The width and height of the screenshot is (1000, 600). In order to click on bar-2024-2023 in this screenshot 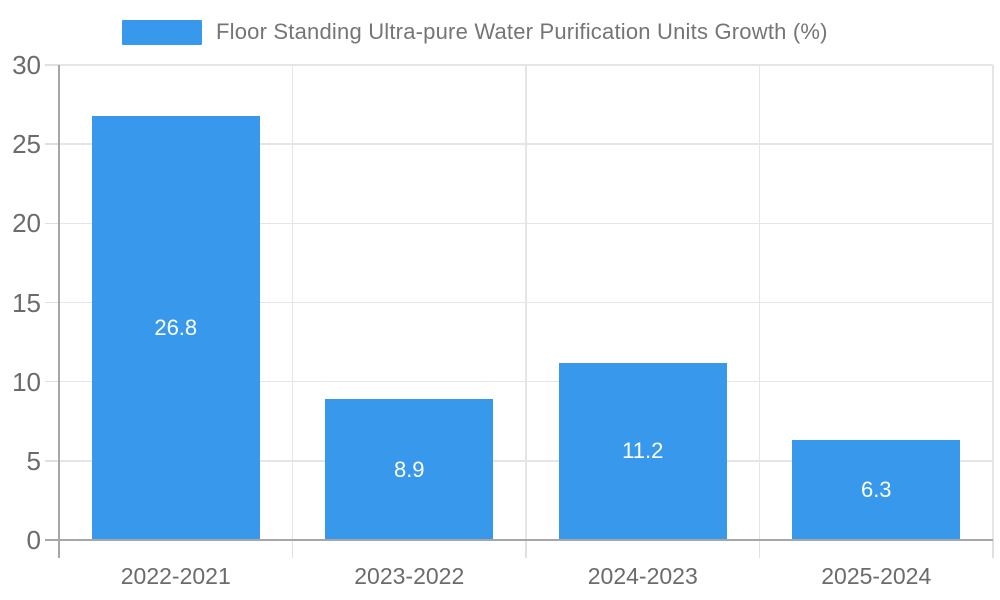, I will do `click(642, 451)`.